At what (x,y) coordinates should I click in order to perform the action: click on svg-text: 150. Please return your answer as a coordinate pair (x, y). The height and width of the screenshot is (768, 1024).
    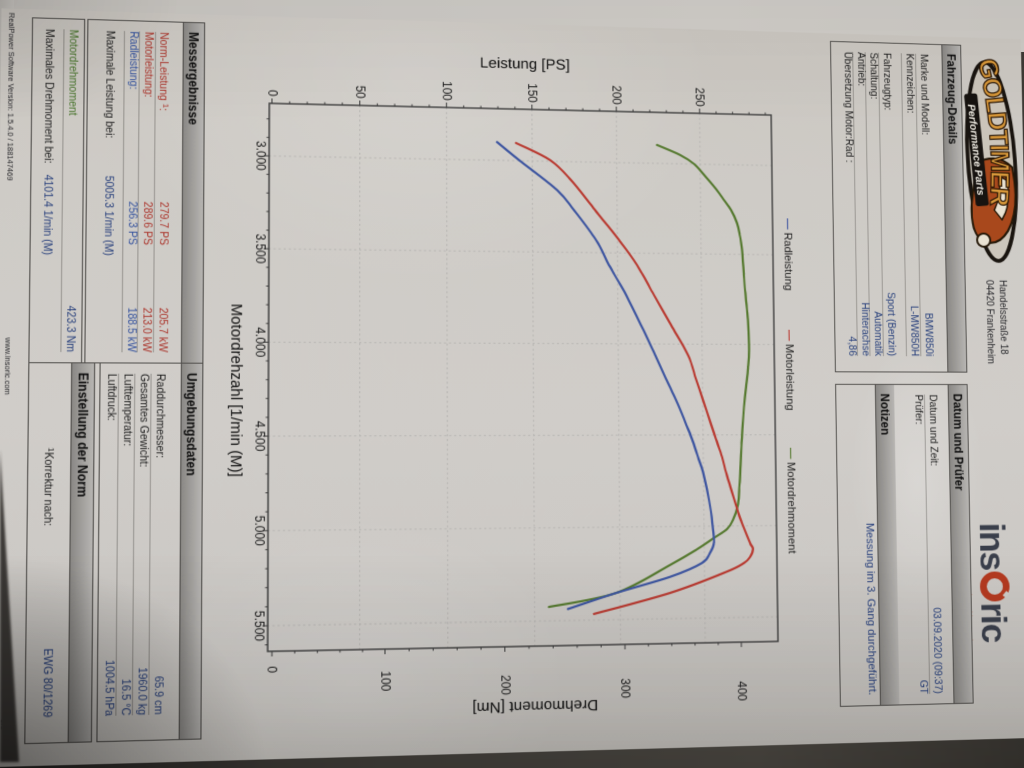
    Looking at the image, I should click on (532, 93).